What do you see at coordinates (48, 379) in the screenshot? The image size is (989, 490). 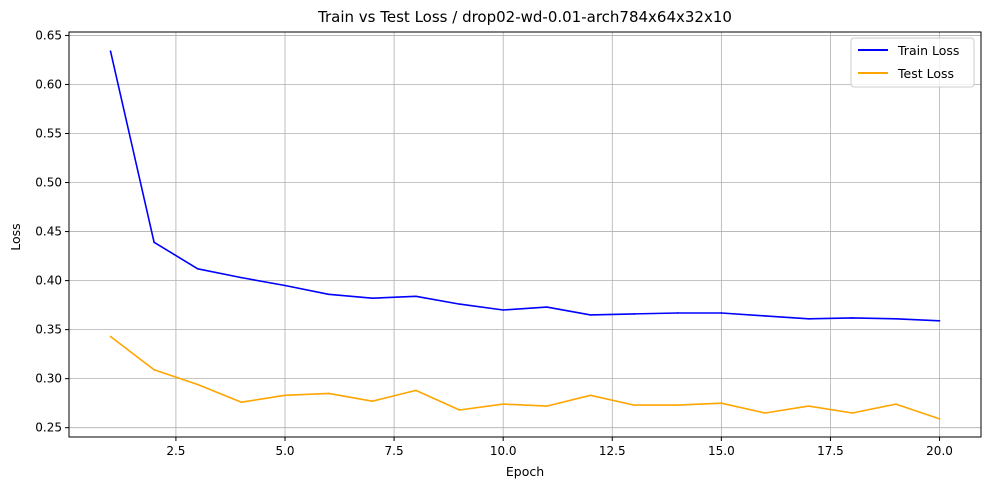 I see `y-tick-label: 0.30` at bounding box center [48, 379].